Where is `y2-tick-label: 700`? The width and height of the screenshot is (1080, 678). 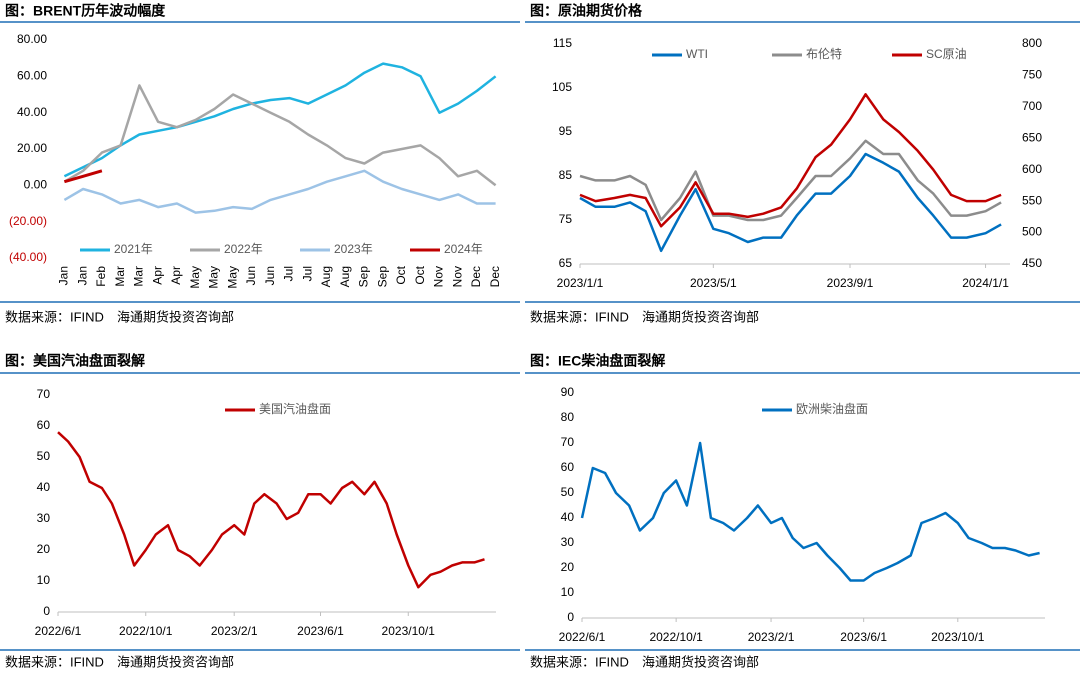
y2-tick-label: 700 is located at coordinates (1032, 106).